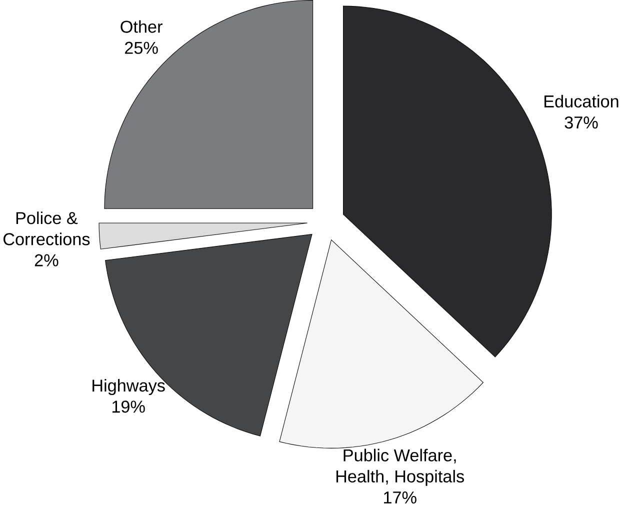 The image size is (622, 506). What do you see at coordinates (128, 406) in the screenshot?
I see `data-label: 19%` at bounding box center [128, 406].